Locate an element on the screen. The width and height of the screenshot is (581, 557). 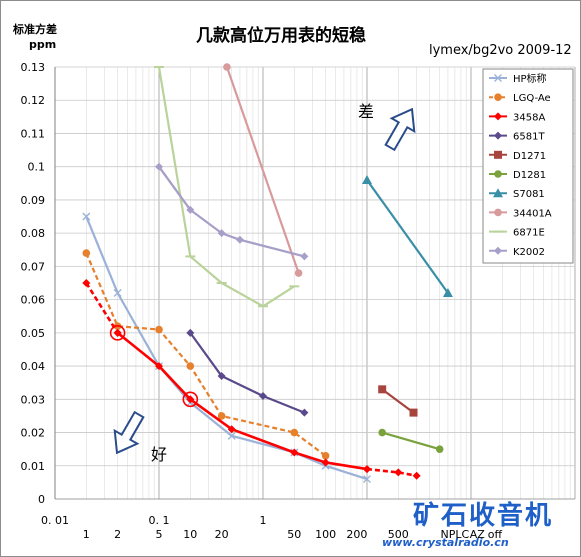
legend-item: 34401A is located at coordinates (520, 213).